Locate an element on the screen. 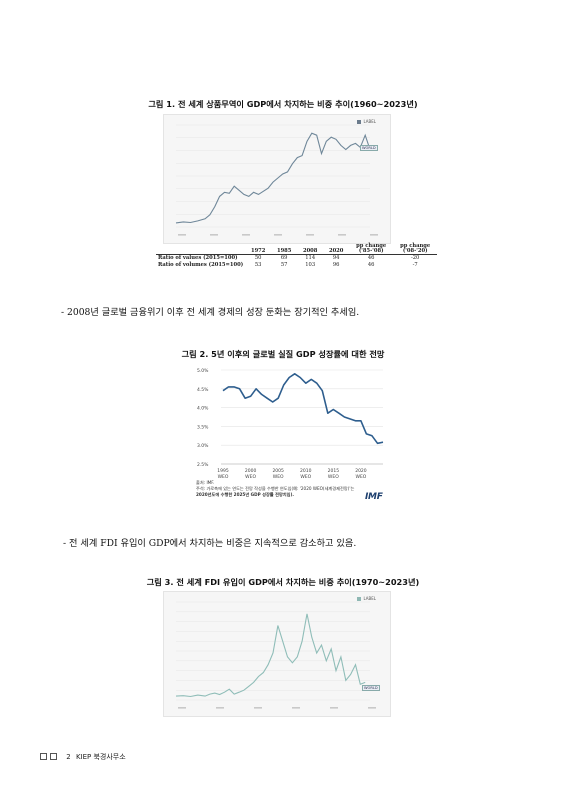  figure1-badge: WORLD is located at coordinates (369, 148).